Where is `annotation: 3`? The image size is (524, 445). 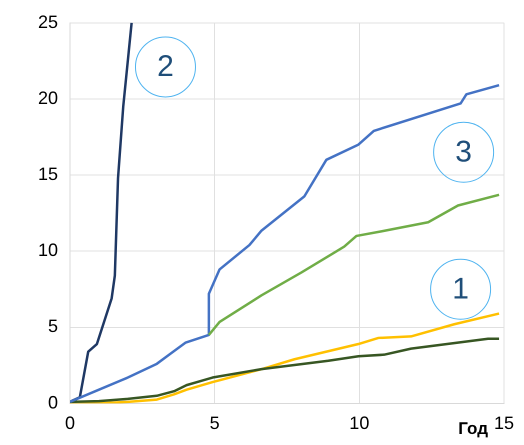
annotation: 3 is located at coordinates (463, 151).